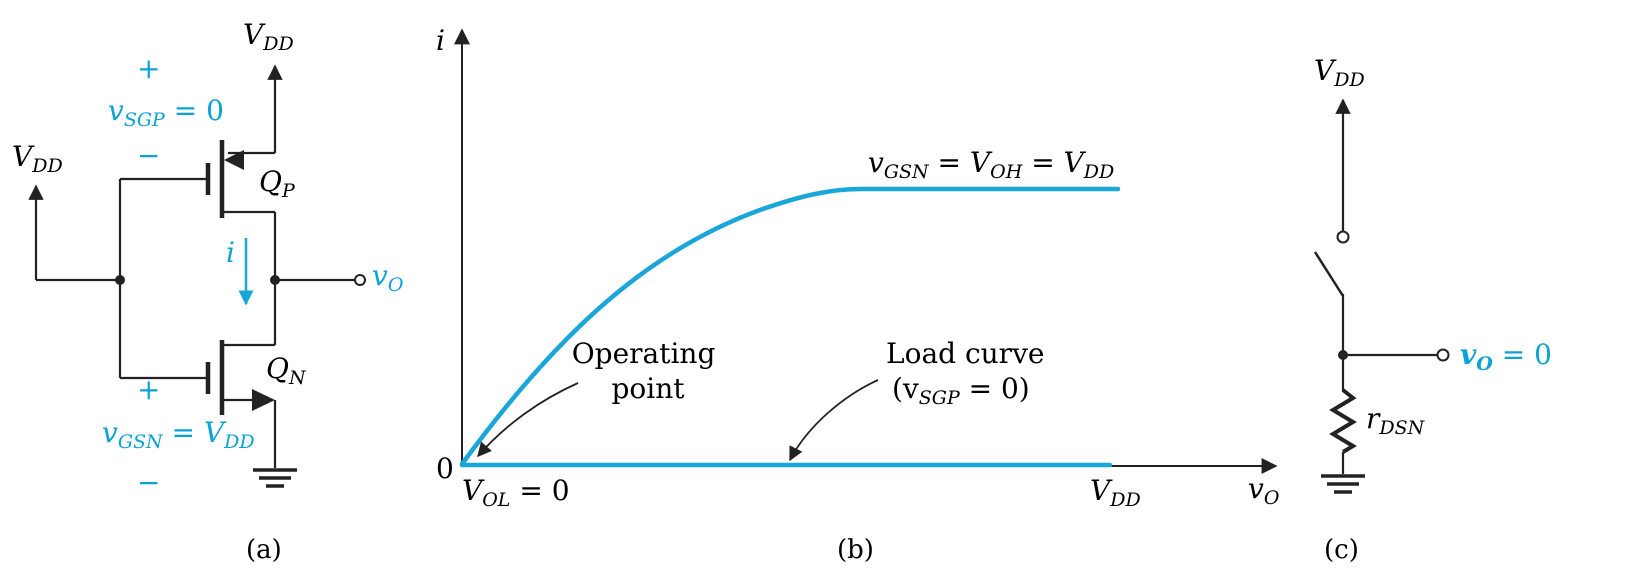  What do you see at coordinates (263, 400) in the screenshot?
I see `nmos-source-arrow` at bounding box center [263, 400].